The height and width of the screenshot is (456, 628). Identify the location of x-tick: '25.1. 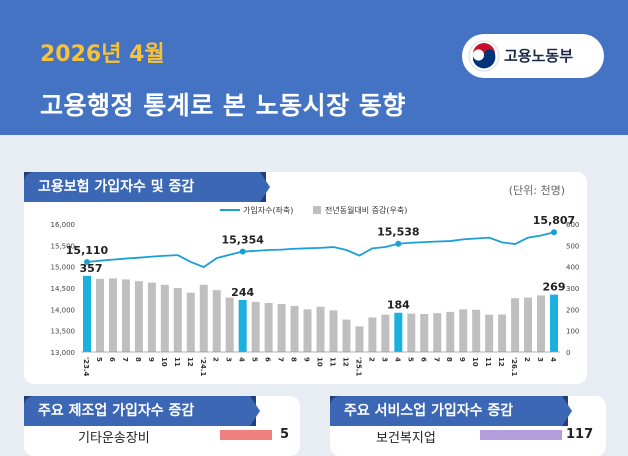
(358, 367).